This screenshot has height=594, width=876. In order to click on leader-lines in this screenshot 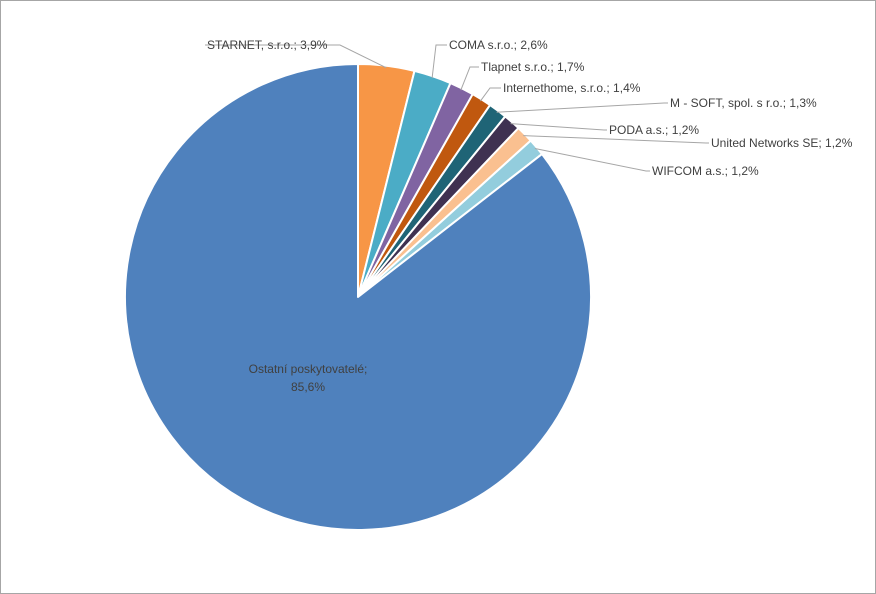, I will do `click(457, 108)`.